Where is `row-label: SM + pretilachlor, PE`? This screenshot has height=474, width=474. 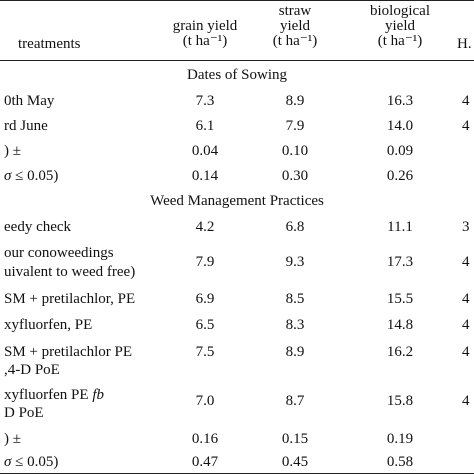
row-label: SM + pretilachlor, PE is located at coordinates (70, 299).